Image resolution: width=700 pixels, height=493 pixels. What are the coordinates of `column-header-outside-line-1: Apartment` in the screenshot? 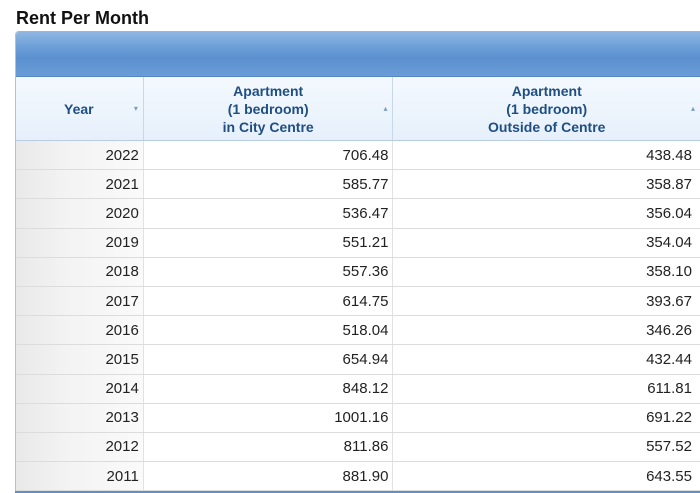 It's located at (546, 90).